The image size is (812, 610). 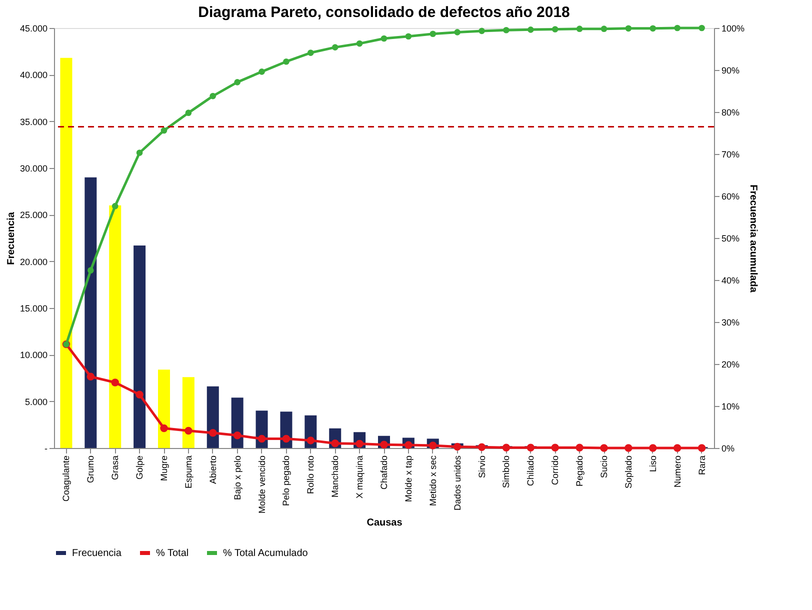 What do you see at coordinates (731, 239) in the screenshot?
I see `y2-tick-label: 50%` at bounding box center [731, 239].